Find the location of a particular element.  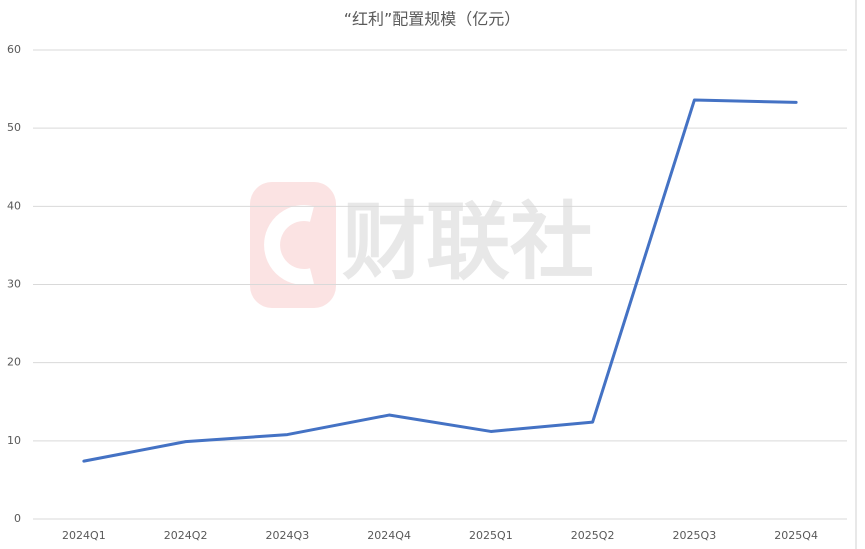

y-tick-label: 20 is located at coordinates (14, 362).